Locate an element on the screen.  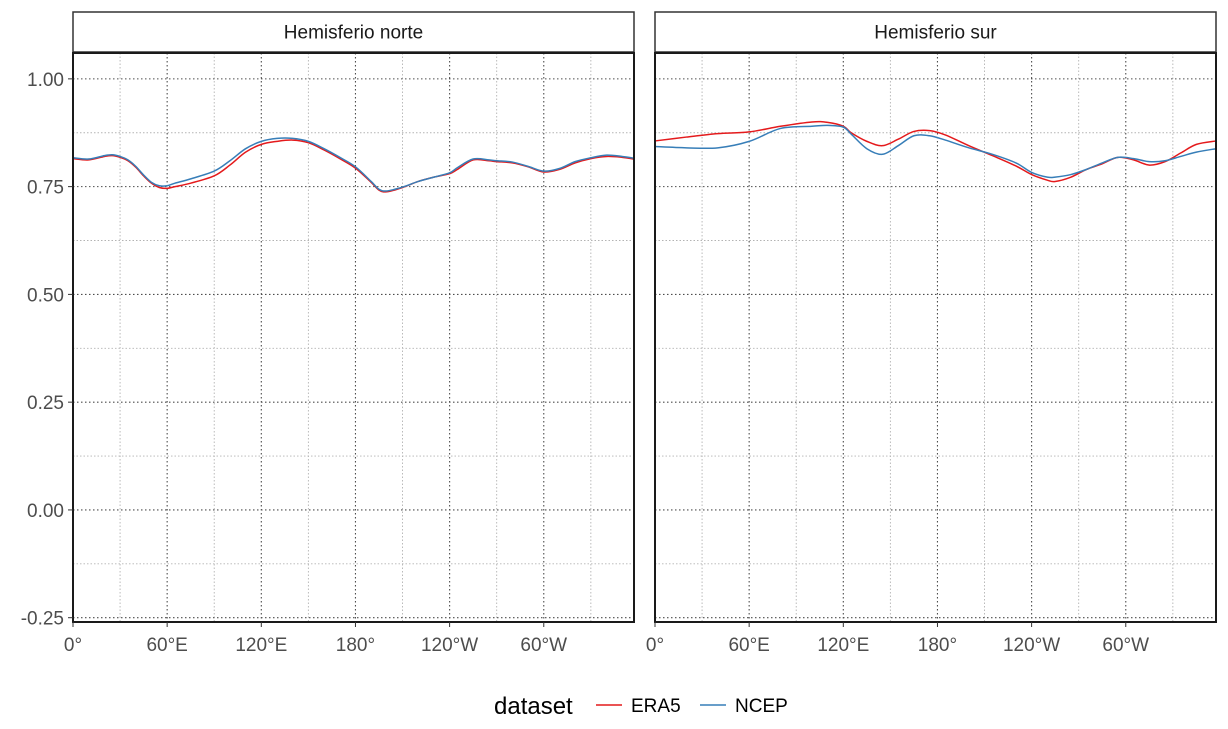
panel-title: Hemisferio norte is located at coordinates (353, 33).